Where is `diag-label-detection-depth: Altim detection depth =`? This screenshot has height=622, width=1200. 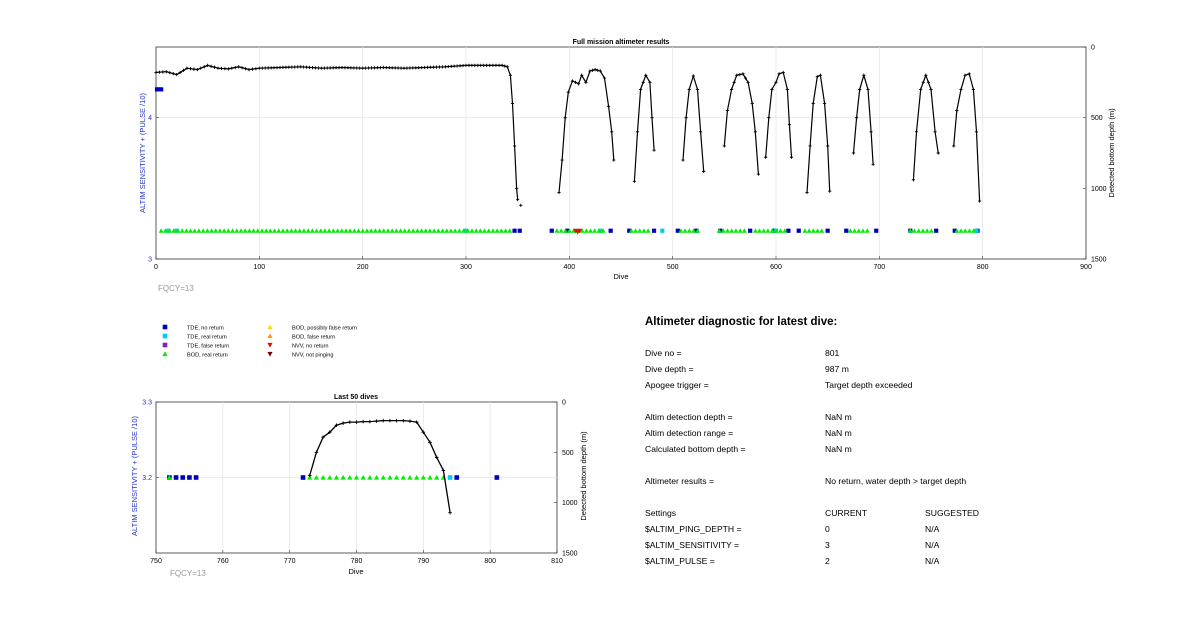
diag-label-detection-depth: Altim detection depth = is located at coordinates (689, 417).